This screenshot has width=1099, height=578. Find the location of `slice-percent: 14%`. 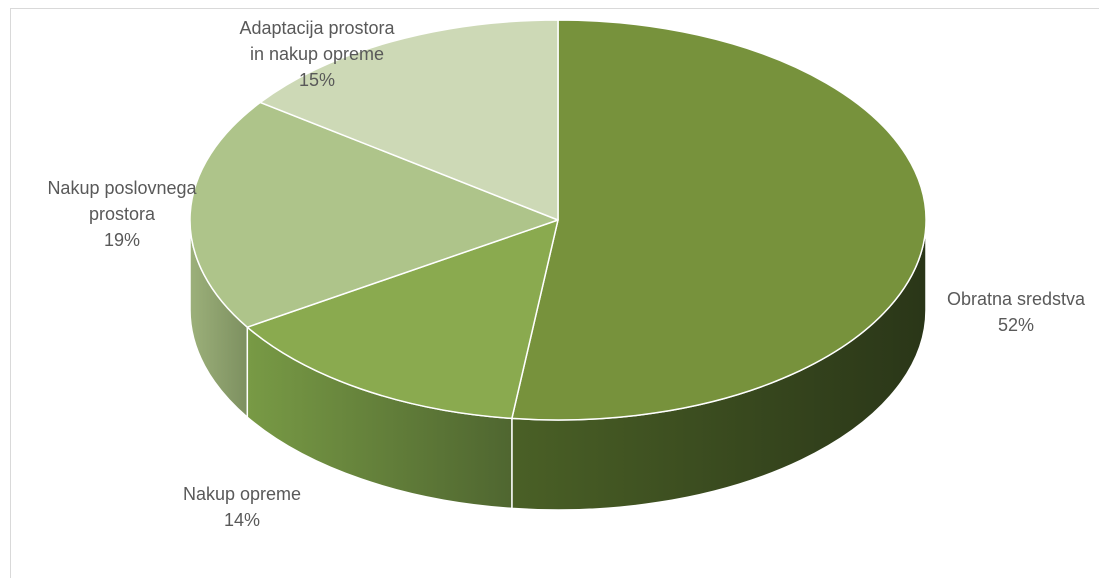

slice-percent: 14% is located at coordinates (242, 520).